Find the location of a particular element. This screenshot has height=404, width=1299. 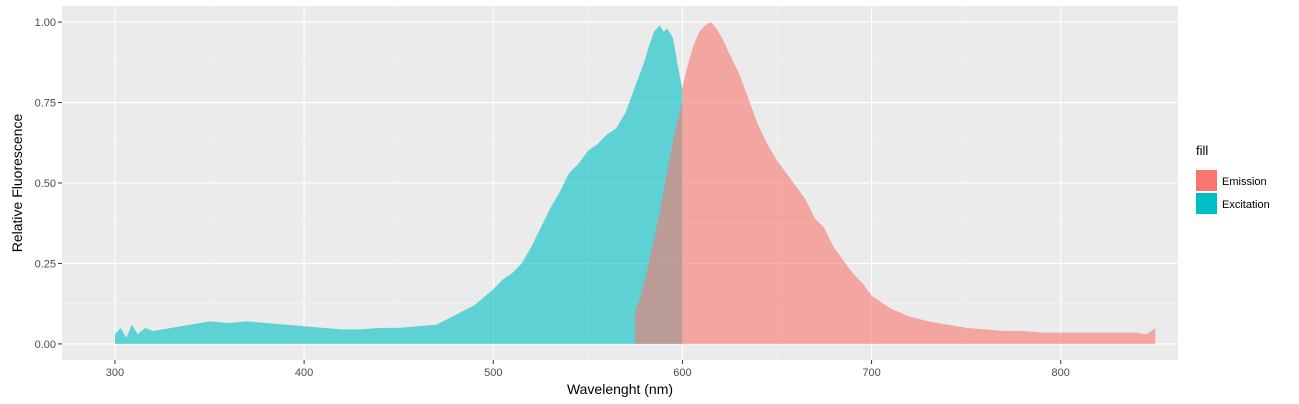

x-tick-label: 500 is located at coordinates (493, 373).